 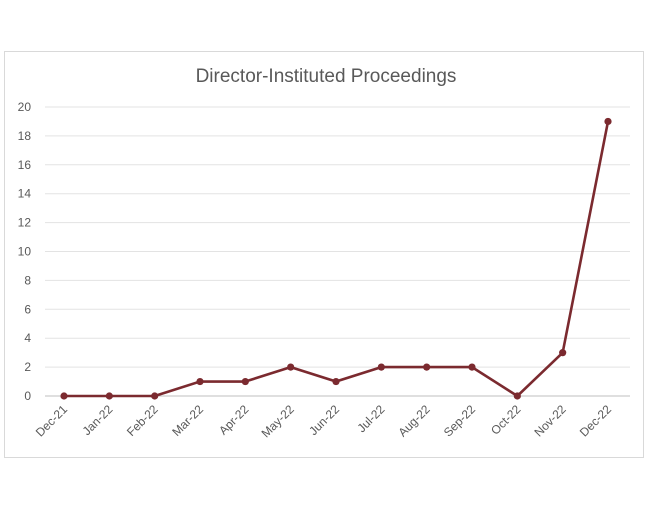 What do you see at coordinates (25, 165) in the screenshot?
I see `y-tick-label: 16` at bounding box center [25, 165].